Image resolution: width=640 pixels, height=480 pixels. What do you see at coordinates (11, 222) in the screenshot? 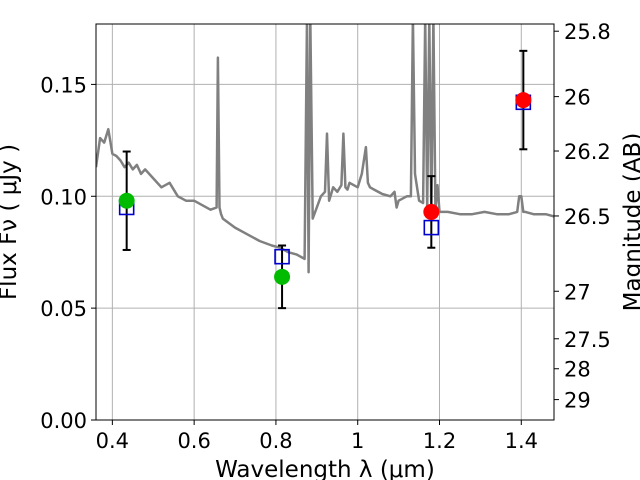
I see `y-axis-label: Flux Fν ( μJy )` at bounding box center [11, 222].